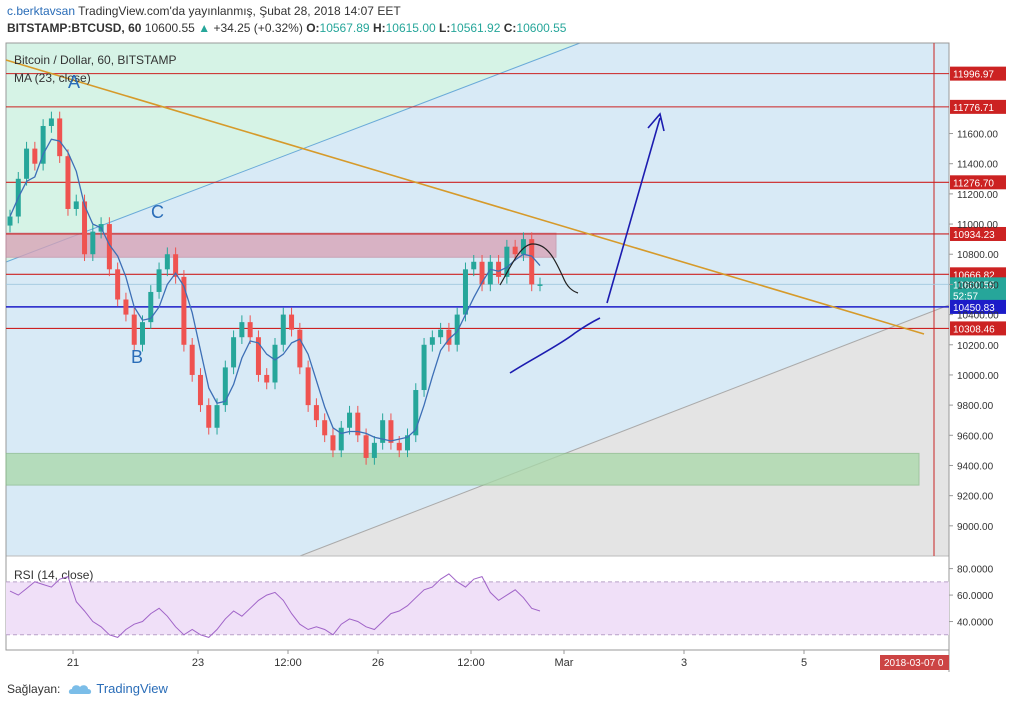 The width and height of the screenshot is (1014, 709). I want to click on rsi-tick-label: 80.0000, so click(975, 570).